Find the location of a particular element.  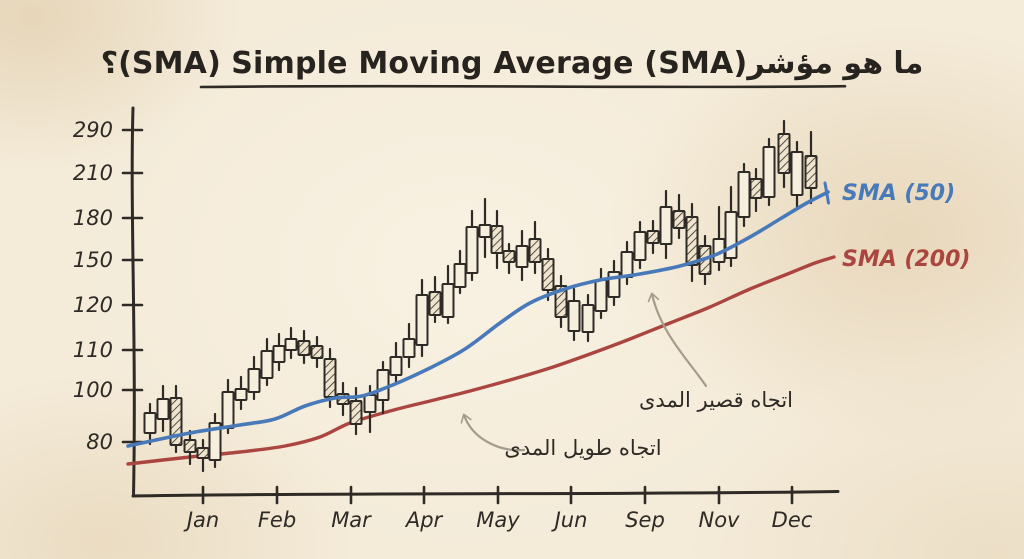

y-axis-ticks: 290 210 180 150 120 110 100 80 is located at coordinates (108, 286).